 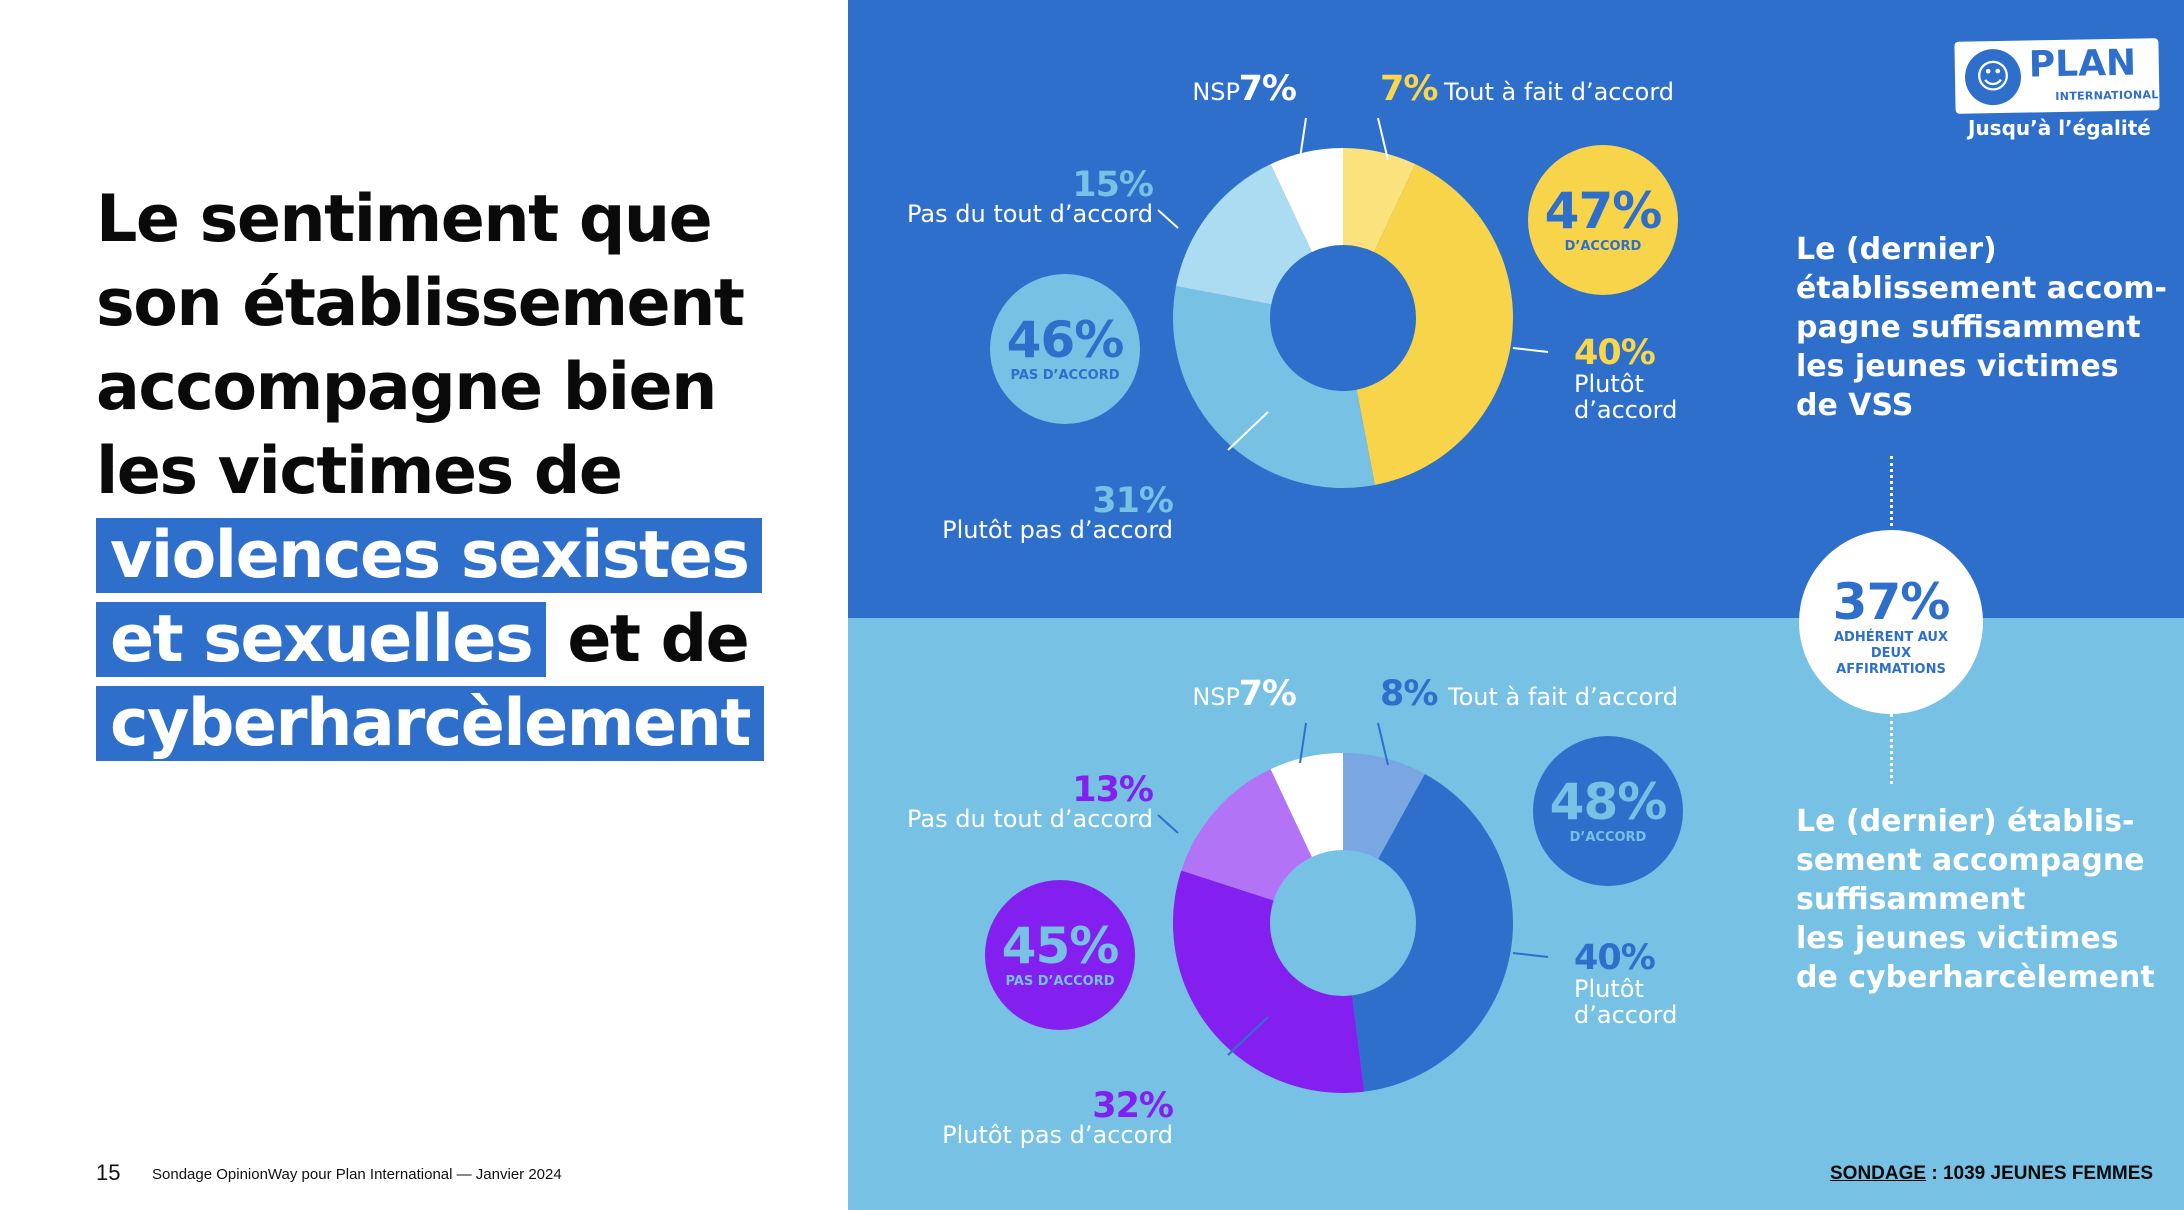 What do you see at coordinates (1558, 92) in the screenshot?
I see `chart1-label-1-text: Tout à fait d’accord` at bounding box center [1558, 92].